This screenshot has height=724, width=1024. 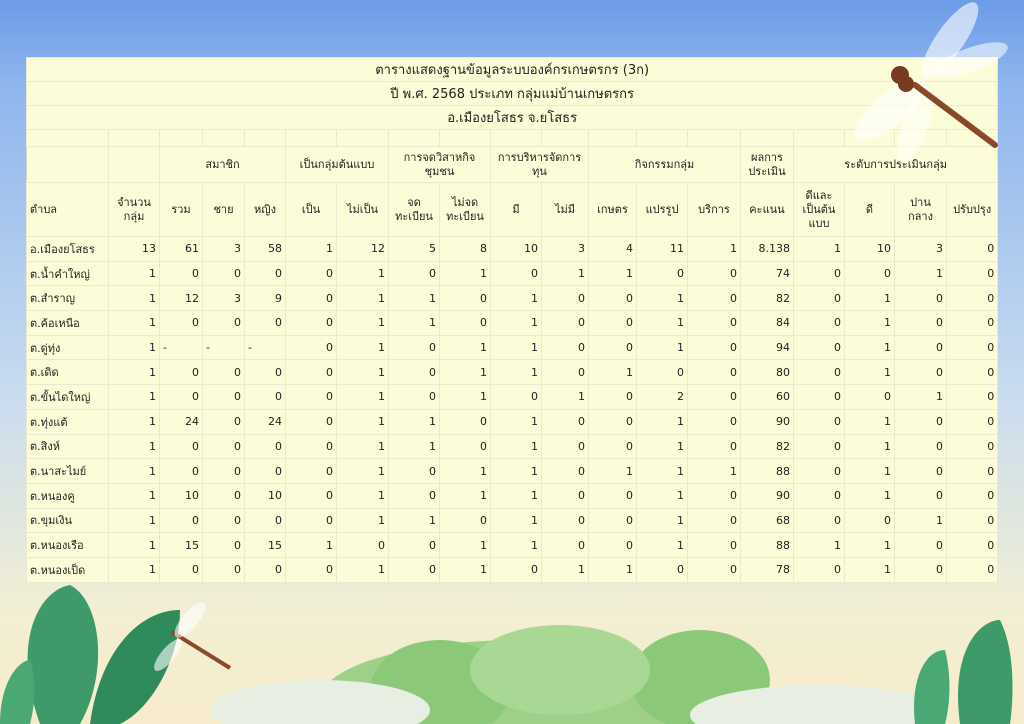 I want to click on group-enterprise: การจดวิสาหกิจชุมชน, so click(x=439, y=164).